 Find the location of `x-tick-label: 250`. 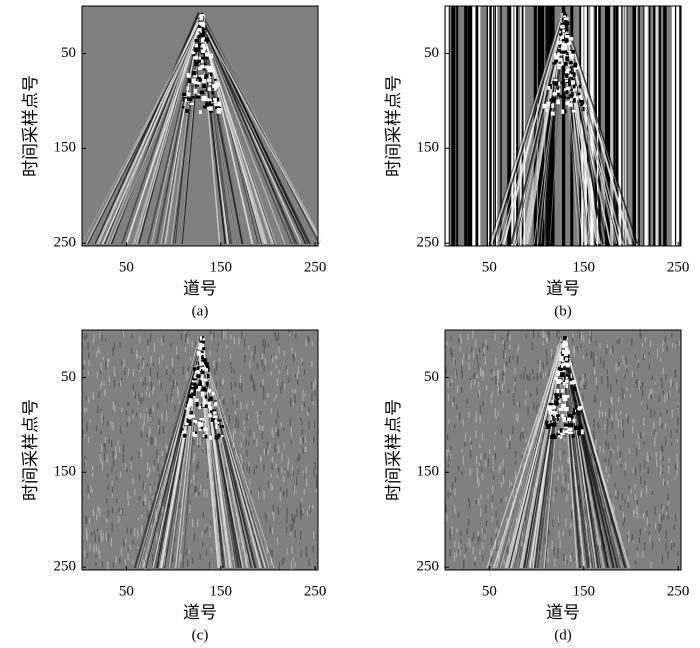

x-tick-label: 250 is located at coordinates (678, 267).